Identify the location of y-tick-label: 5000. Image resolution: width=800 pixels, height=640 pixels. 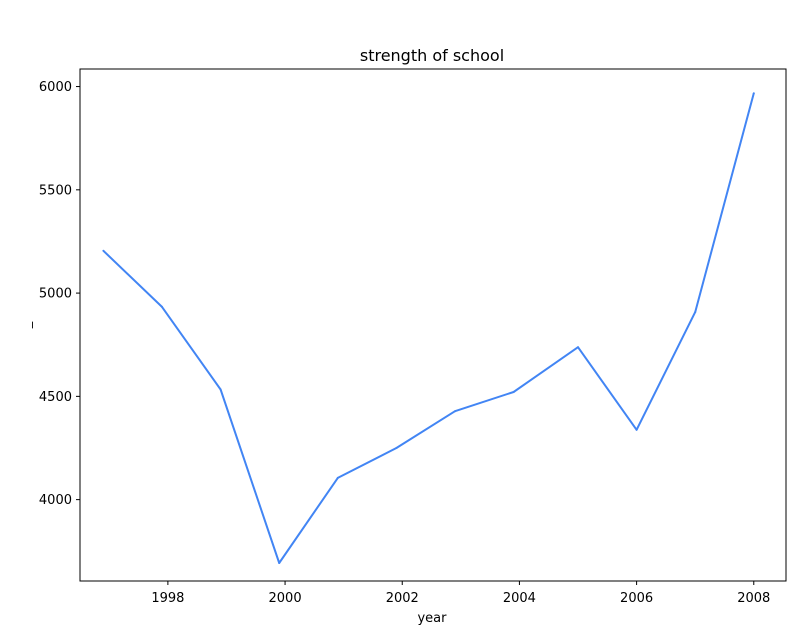
(55, 294).